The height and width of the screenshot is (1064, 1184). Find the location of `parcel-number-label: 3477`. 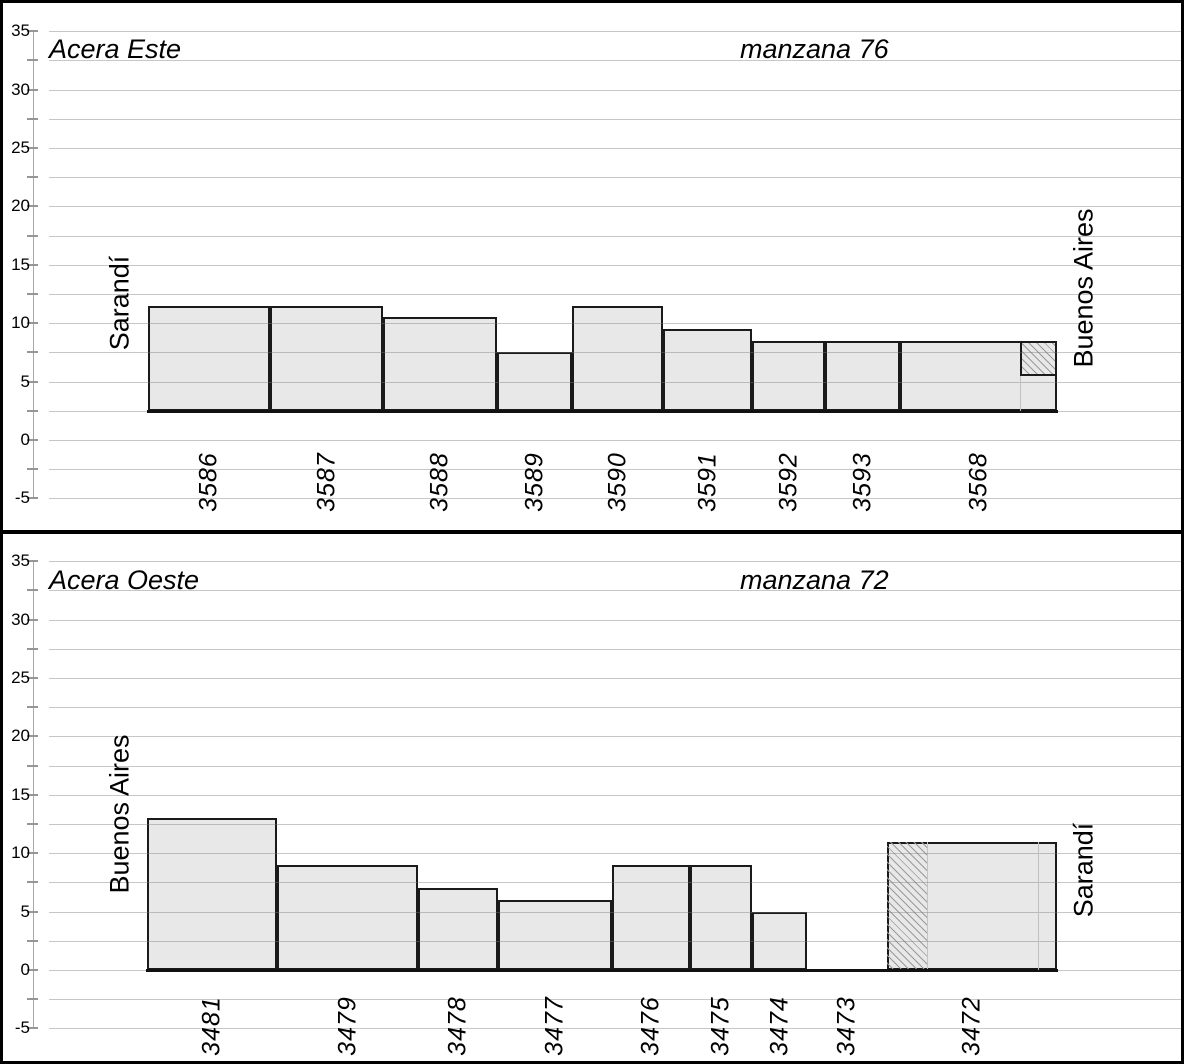

parcel-number-label: 3477 is located at coordinates (554, 1026).